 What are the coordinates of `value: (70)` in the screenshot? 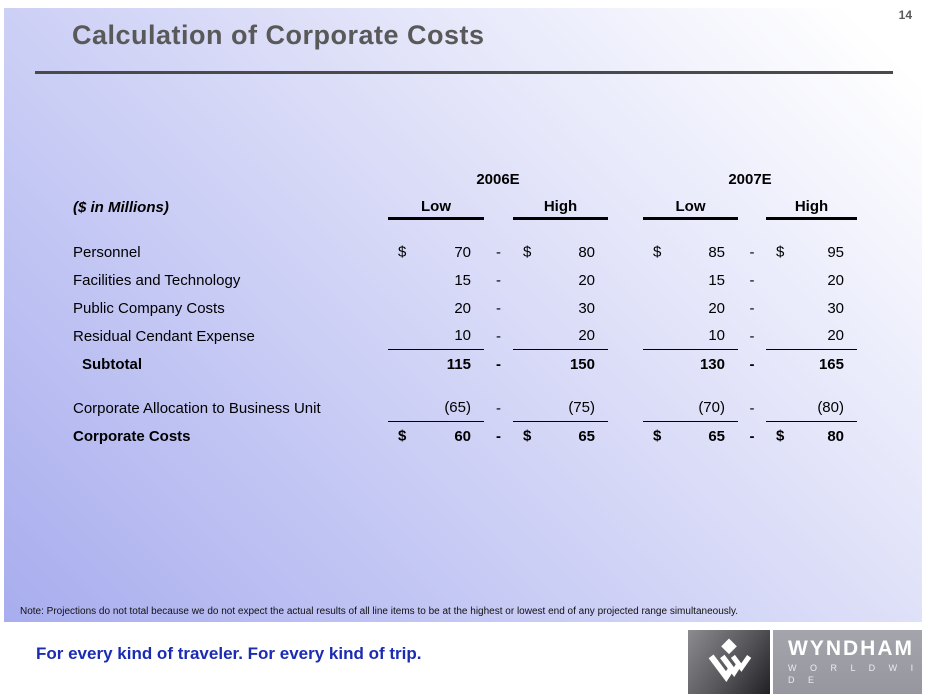 It's located at (711, 407).